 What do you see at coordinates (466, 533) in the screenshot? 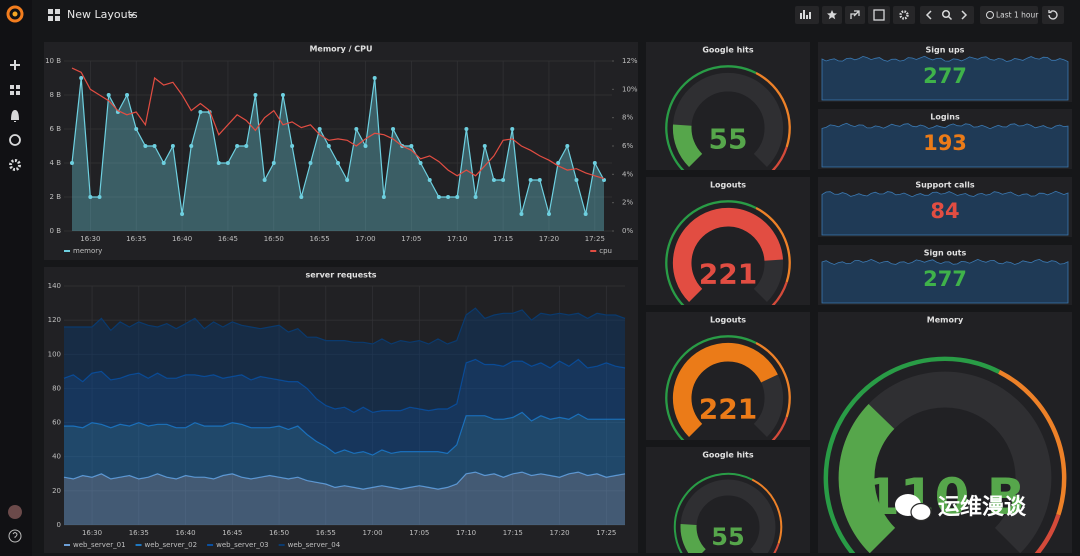
I see `x-tick-label: 17:10` at bounding box center [466, 533].